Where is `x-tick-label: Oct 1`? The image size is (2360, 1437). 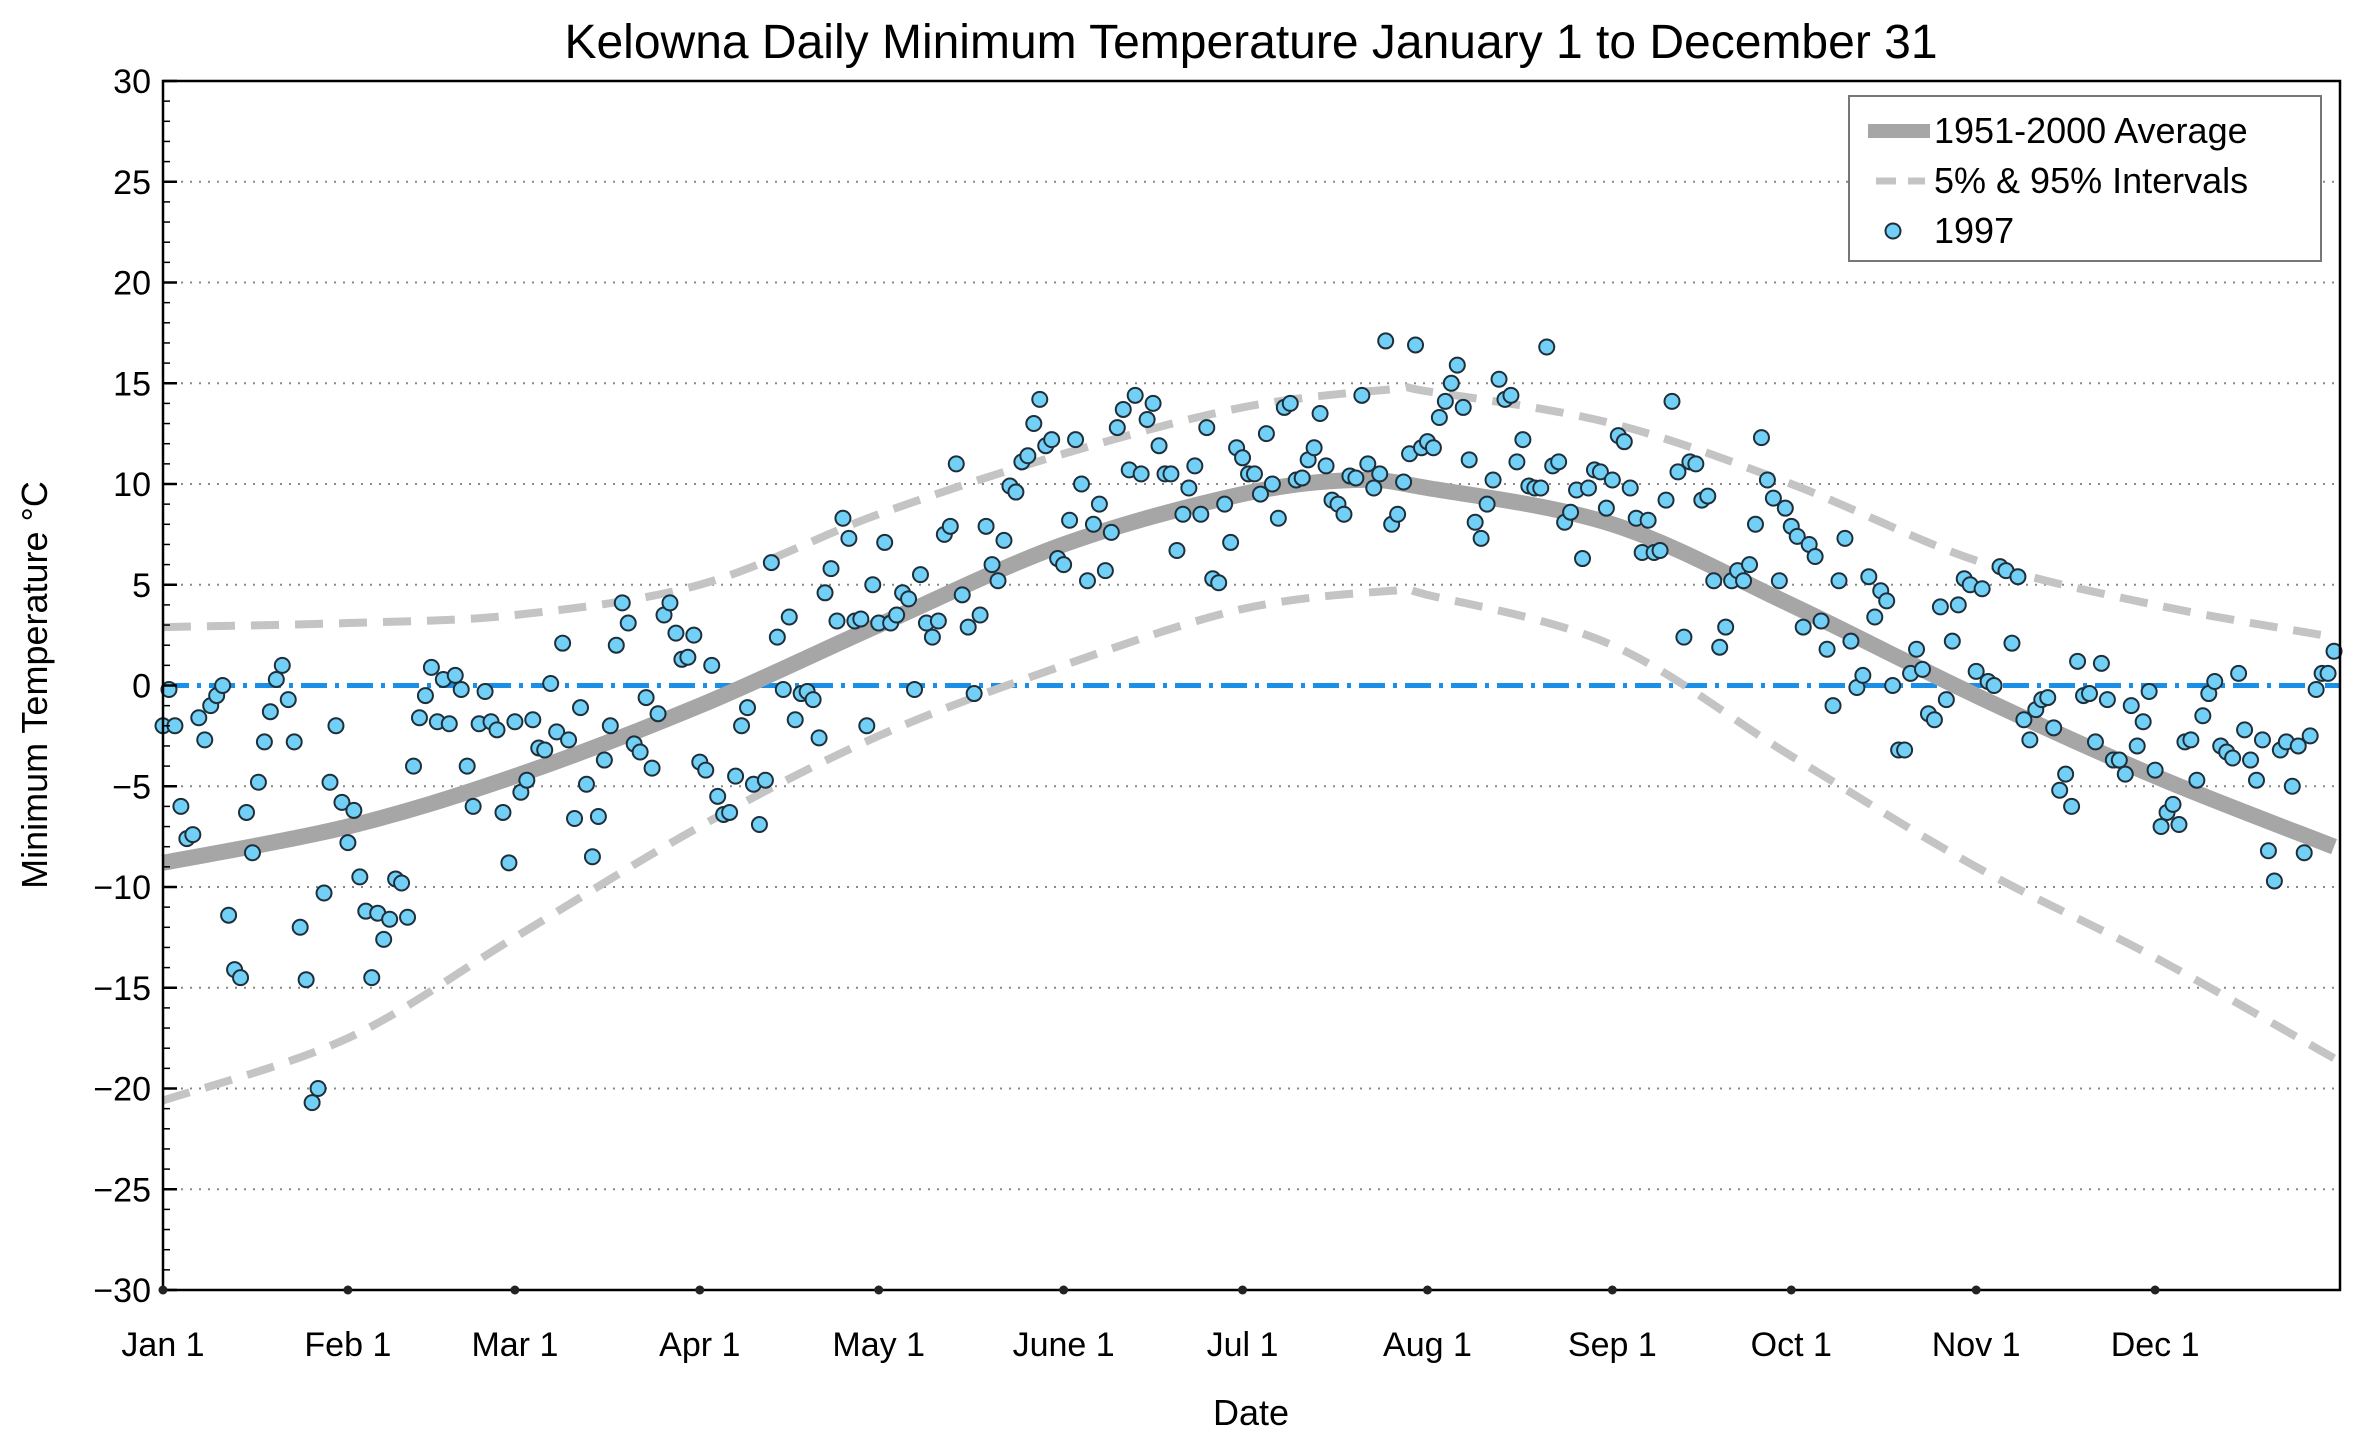
x-tick-label: Oct 1 is located at coordinates (1791, 1345).